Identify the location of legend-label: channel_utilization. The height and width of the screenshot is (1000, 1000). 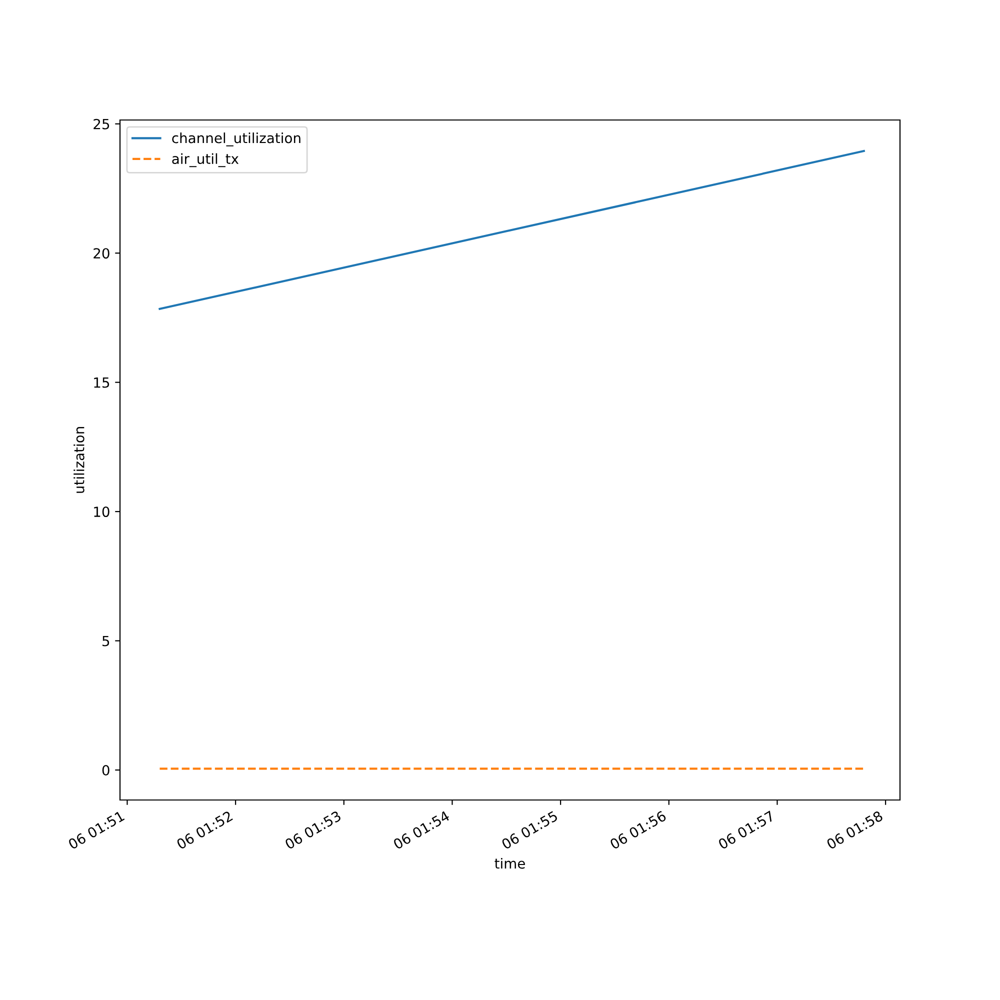
(236, 139).